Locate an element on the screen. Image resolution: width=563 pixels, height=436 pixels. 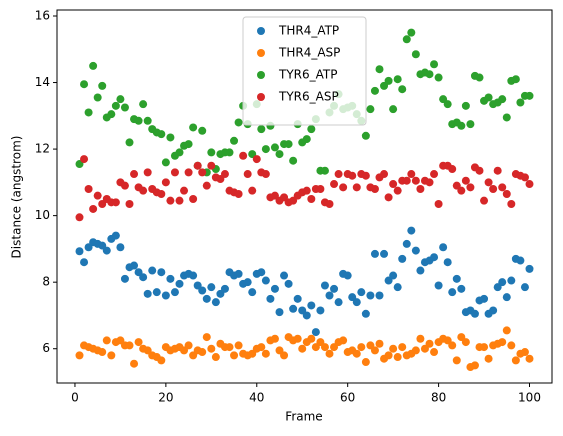
y-tick-label: 10 is located at coordinates (42, 215).